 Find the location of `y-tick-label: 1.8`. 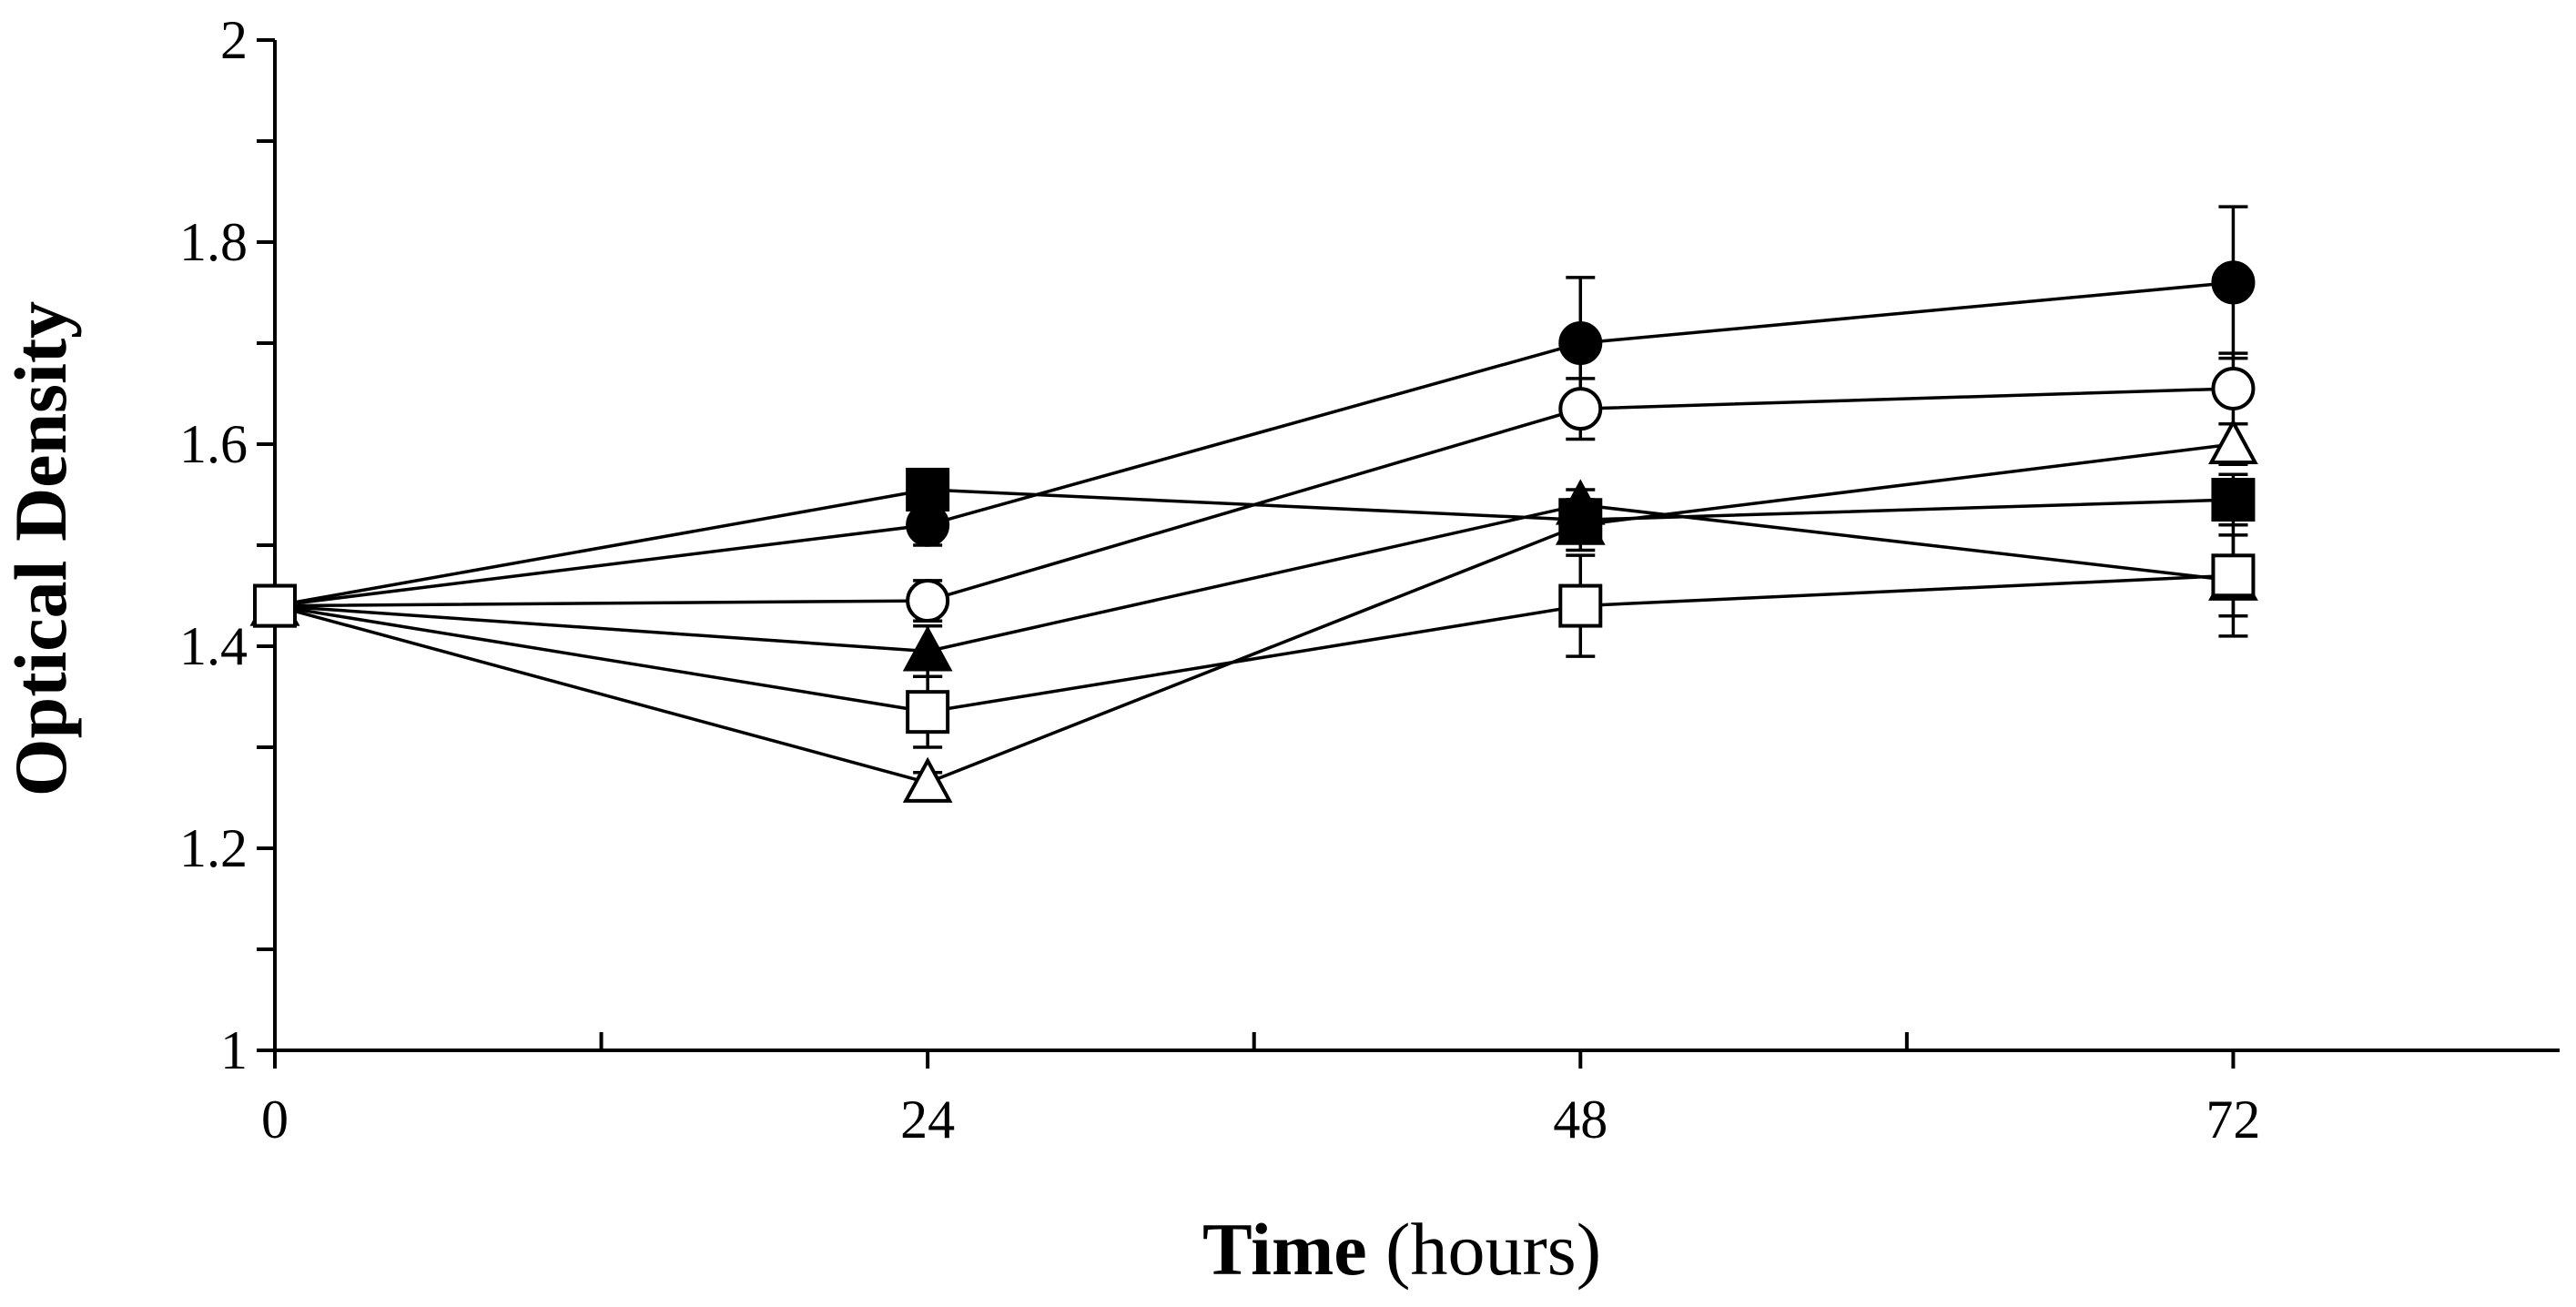

y-tick-label: 1.8 is located at coordinates (213, 242).